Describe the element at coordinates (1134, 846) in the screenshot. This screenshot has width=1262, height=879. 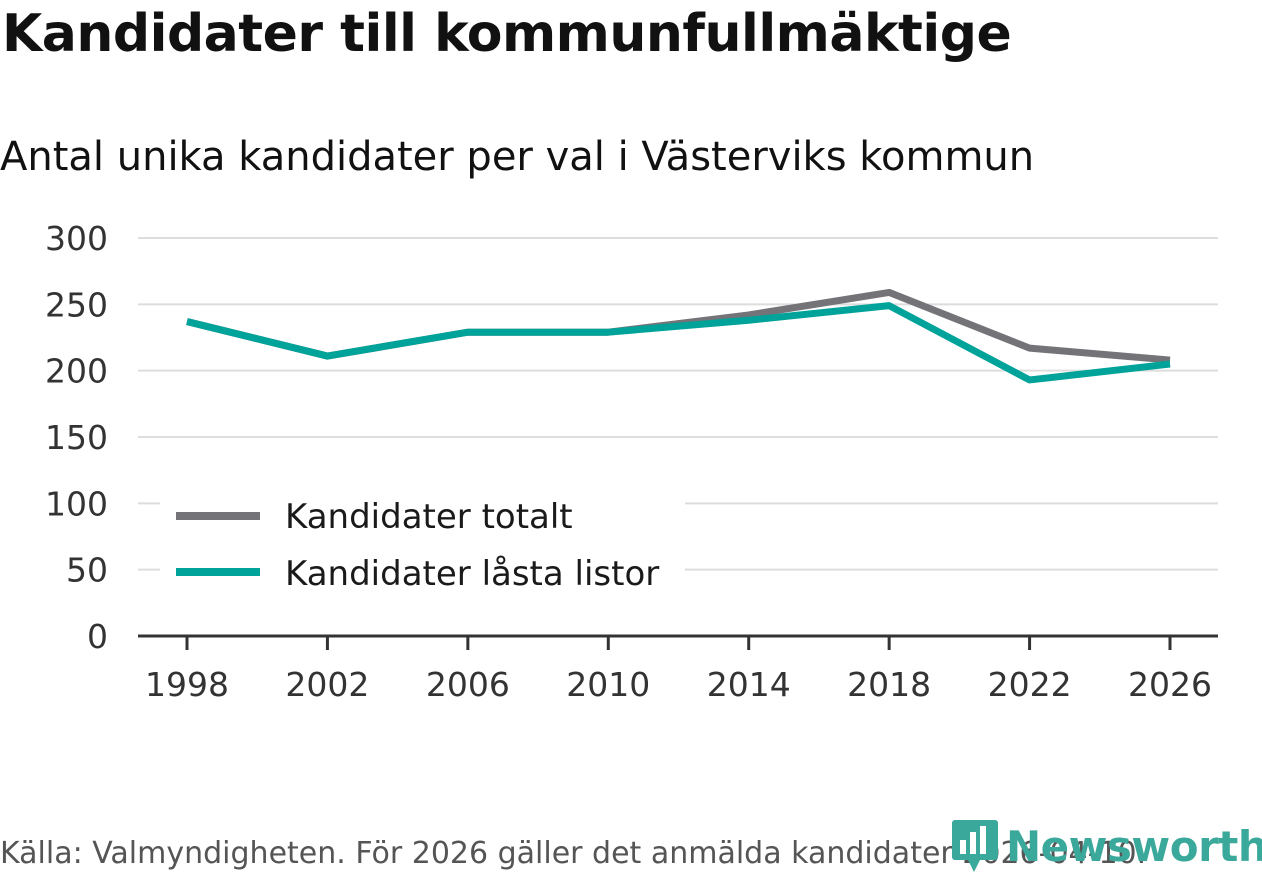
I see `brand-name: Newsworthy` at that location.